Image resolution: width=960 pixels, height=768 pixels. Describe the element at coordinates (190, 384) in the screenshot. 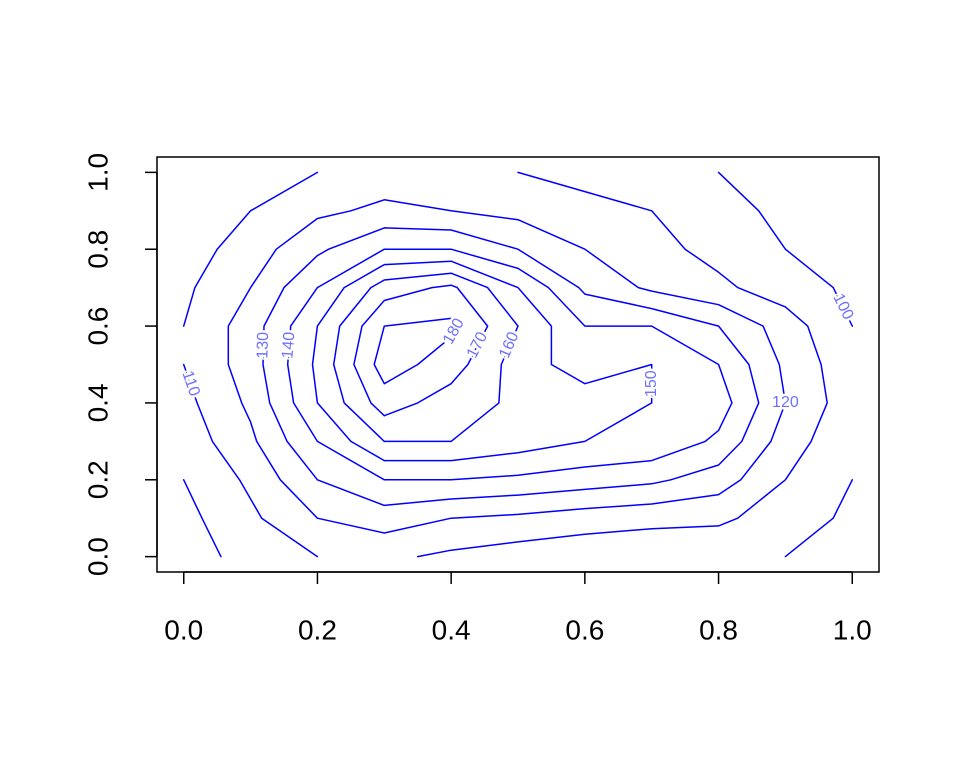

I see `contour-label: 110` at that location.